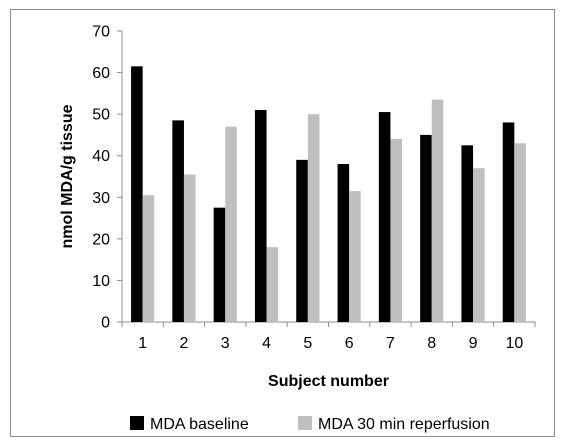  Describe the element at coordinates (101, 73) in the screenshot. I see `y-tick-label: 60` at that location.